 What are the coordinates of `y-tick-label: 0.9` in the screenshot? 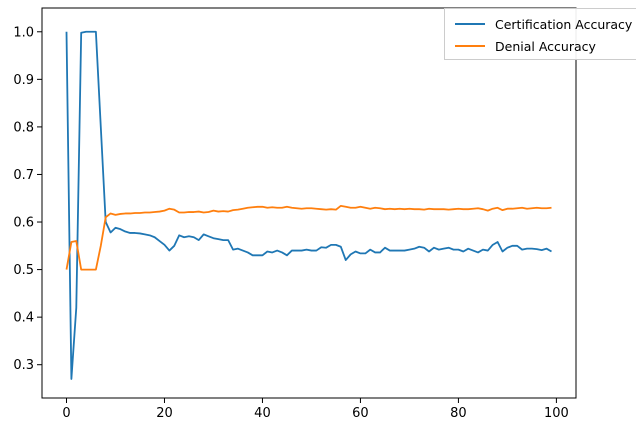 It's located at (23, 80).